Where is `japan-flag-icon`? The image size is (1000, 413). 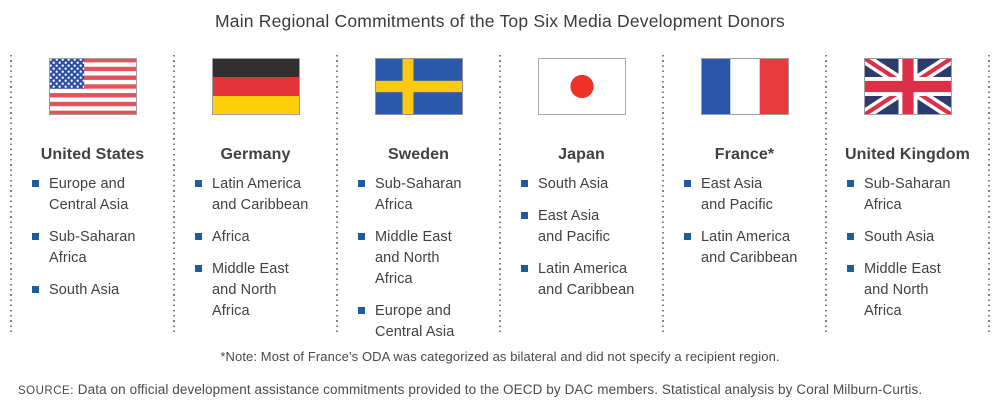
japan-flag-icon is located at coordinates (581, 86).